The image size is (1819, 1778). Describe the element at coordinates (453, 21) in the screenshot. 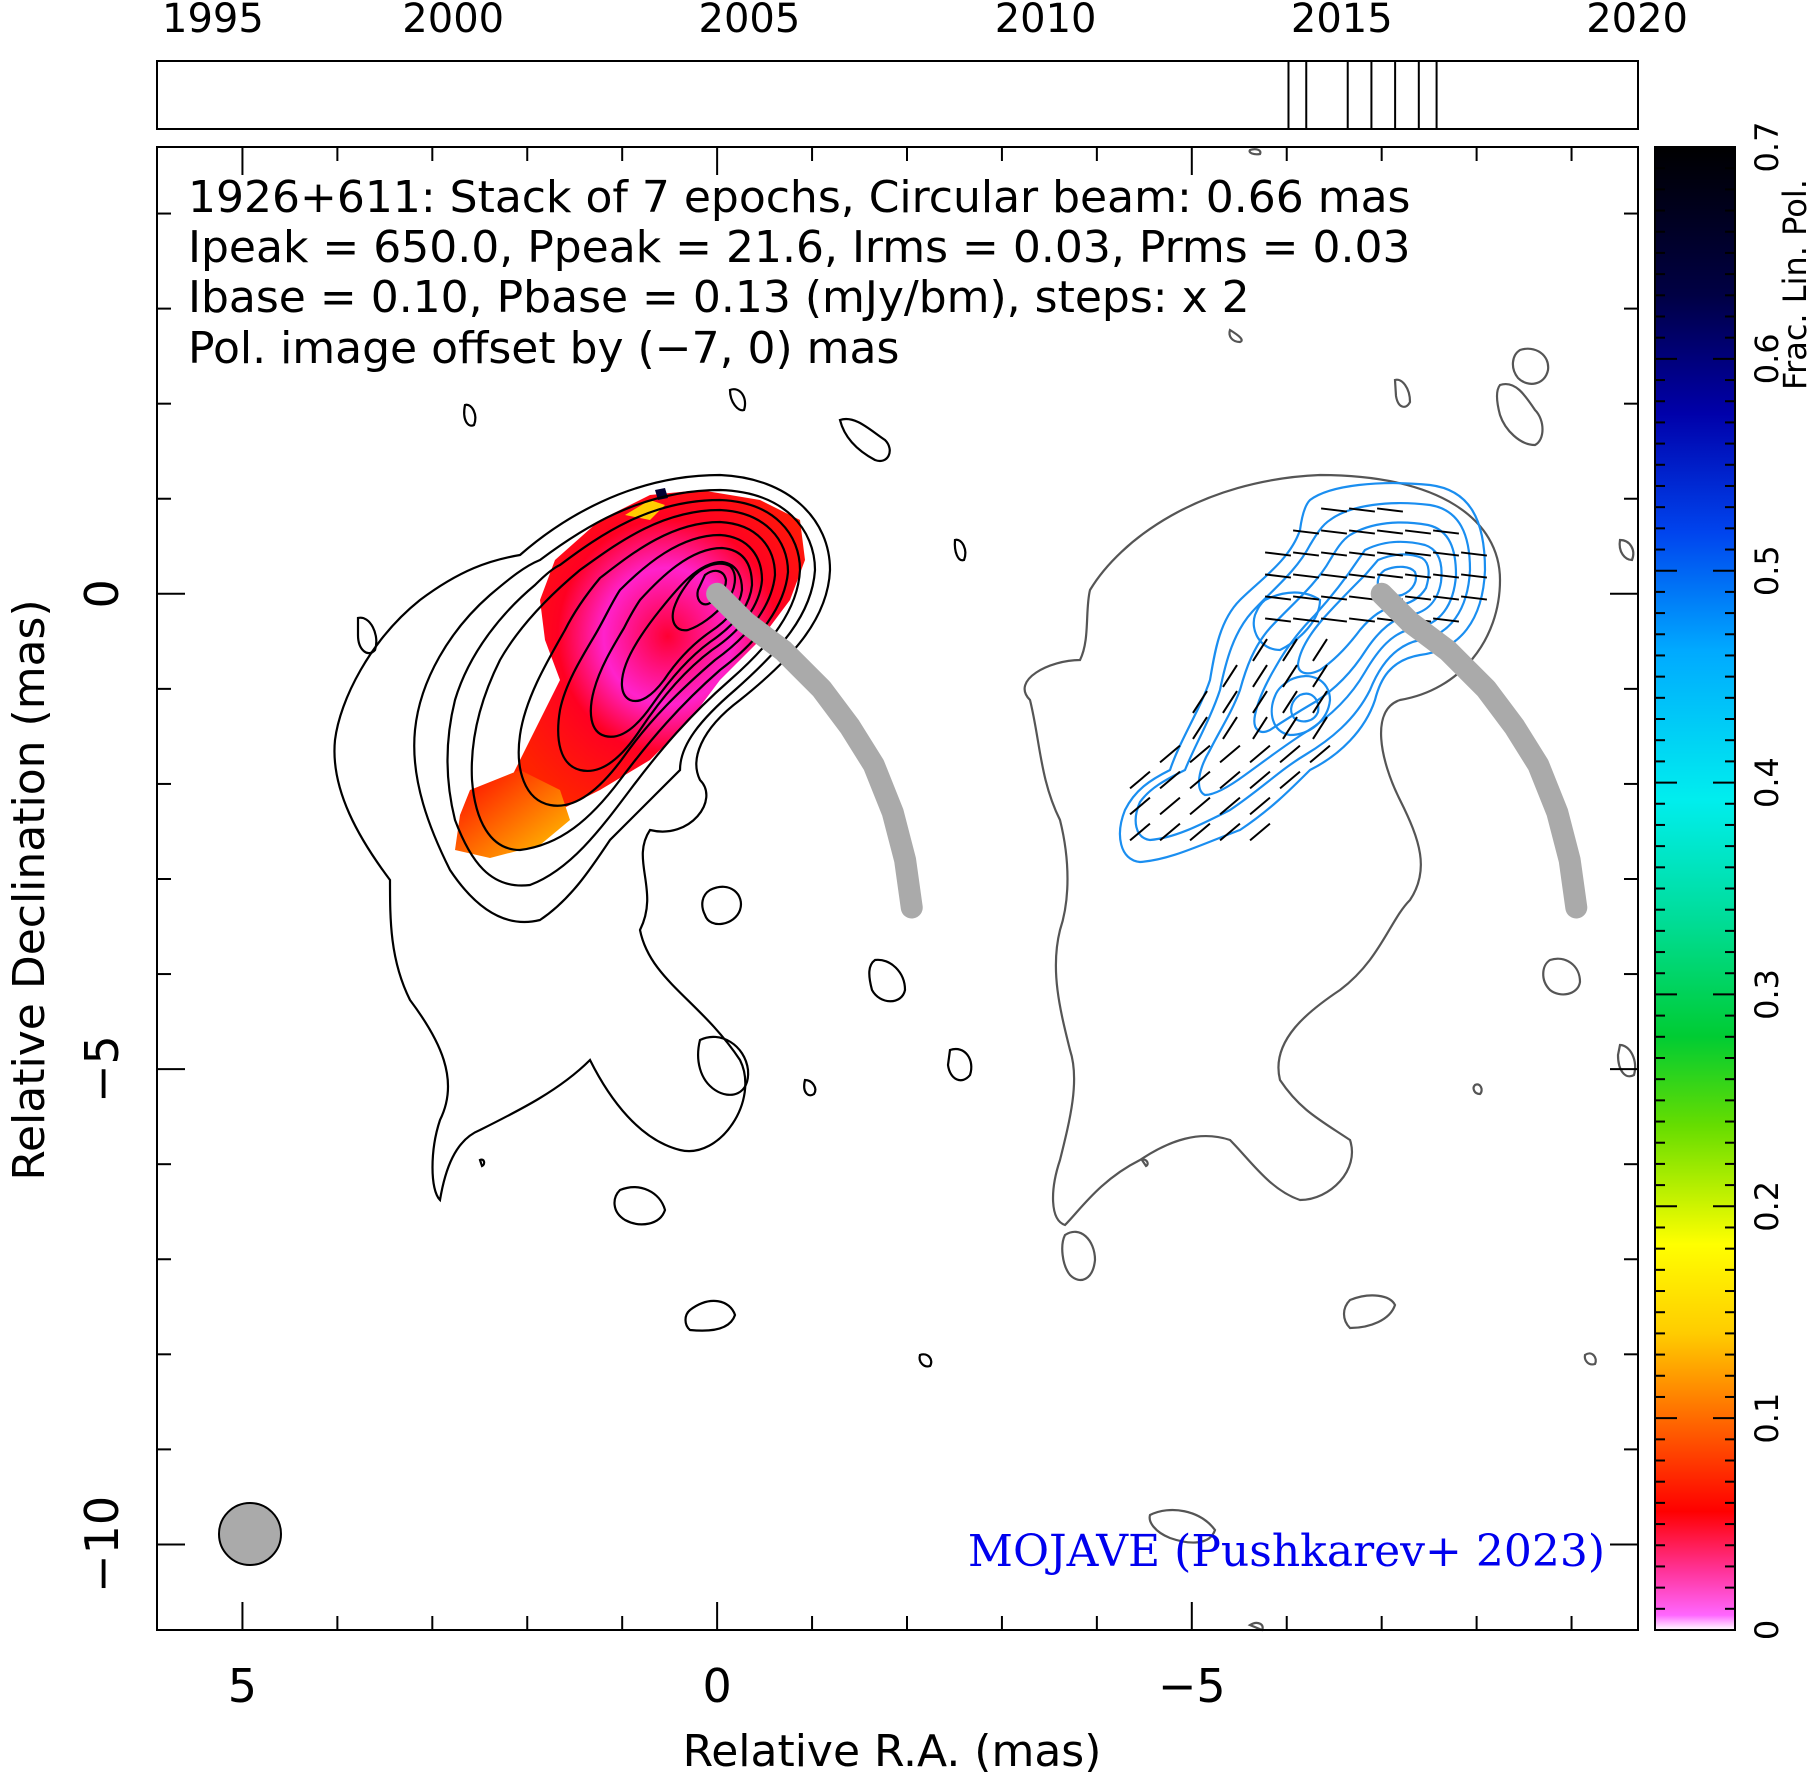

I see `timeline-year-label: 2000` at that location.